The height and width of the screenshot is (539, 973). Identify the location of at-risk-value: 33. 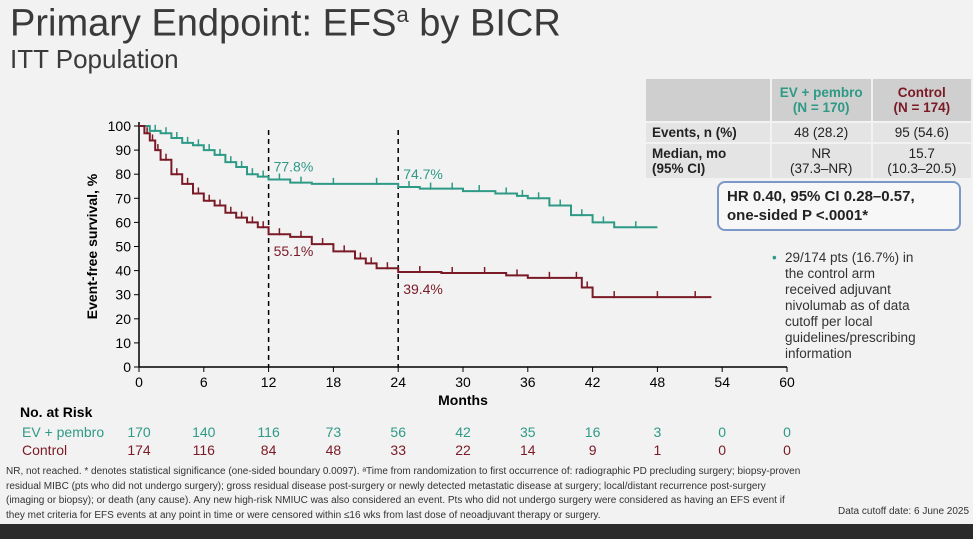
(398, 450).